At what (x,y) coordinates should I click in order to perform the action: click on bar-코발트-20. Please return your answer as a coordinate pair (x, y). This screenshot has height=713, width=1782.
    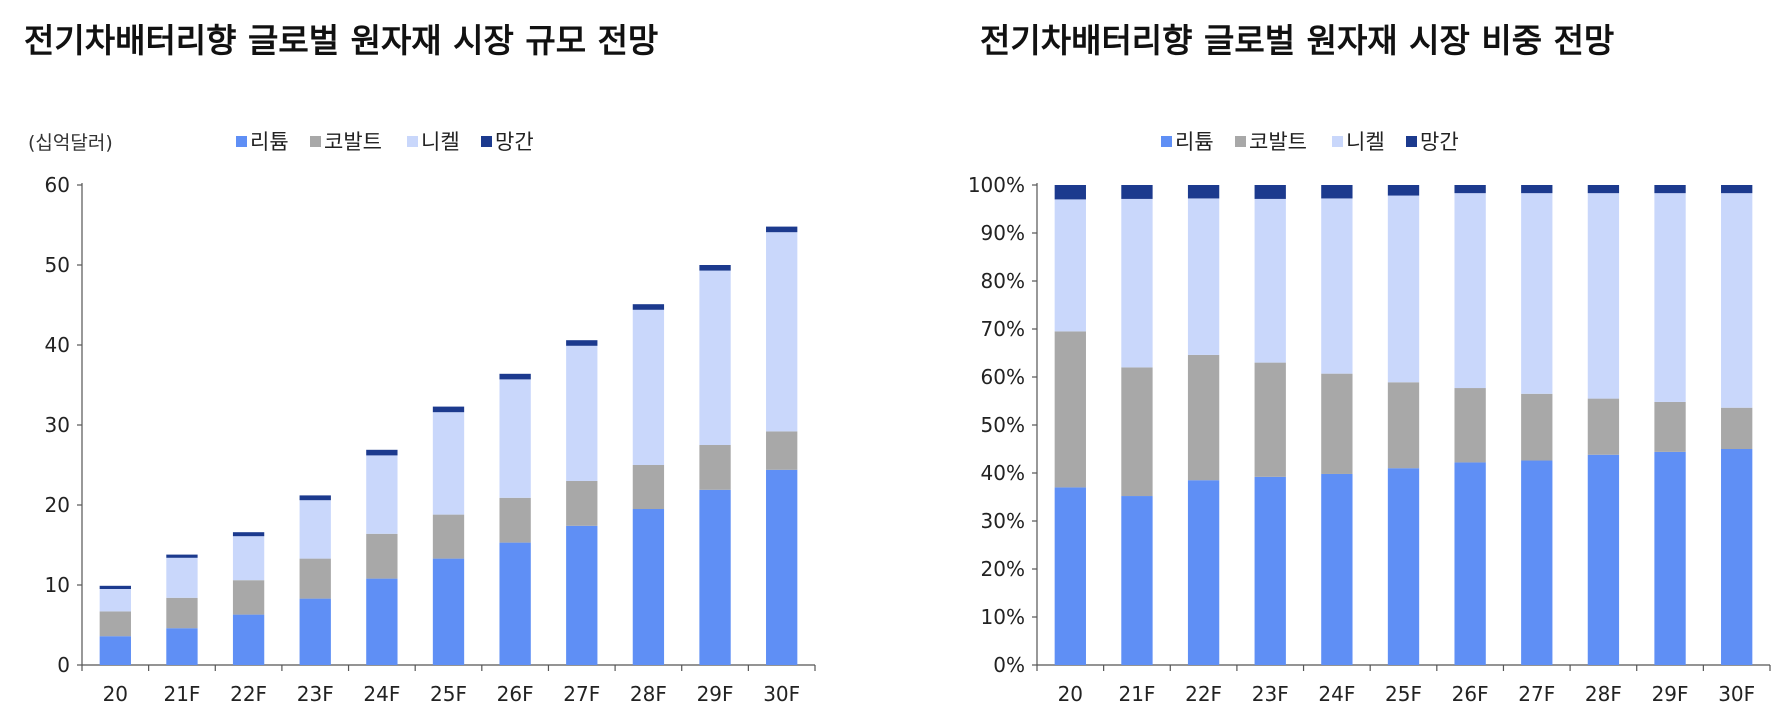
    Looking at the image, I should click on (1070, 409).